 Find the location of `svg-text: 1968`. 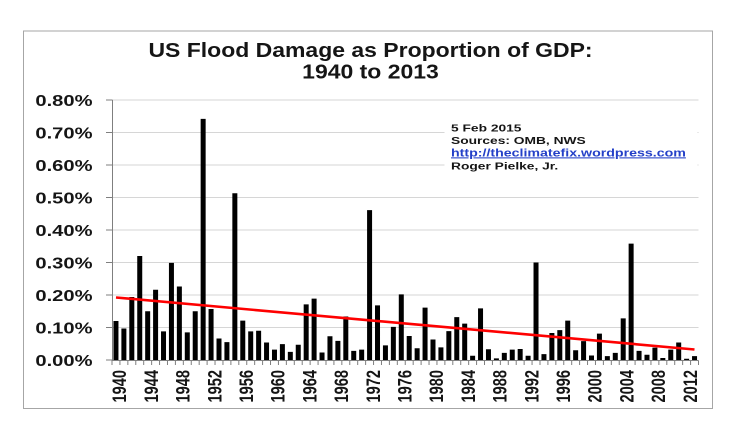

svg-text: 1968 is located at coordinates (341, 386).